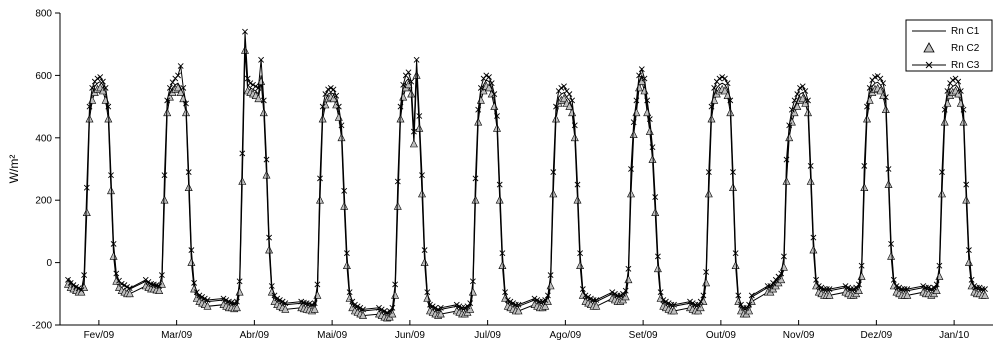 This screenshot has height=342, width=996. Describe the element at coordinates (239, 281) in the screenshot. I see `point-rn-c3-abr-09-h6` at that location.